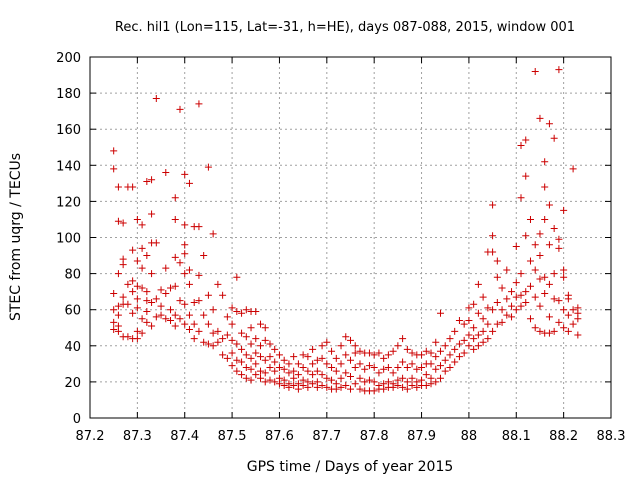 The width and height of the screenshot is (640, 480). I want to click on y-tick-label: 120, so click(68, 202).